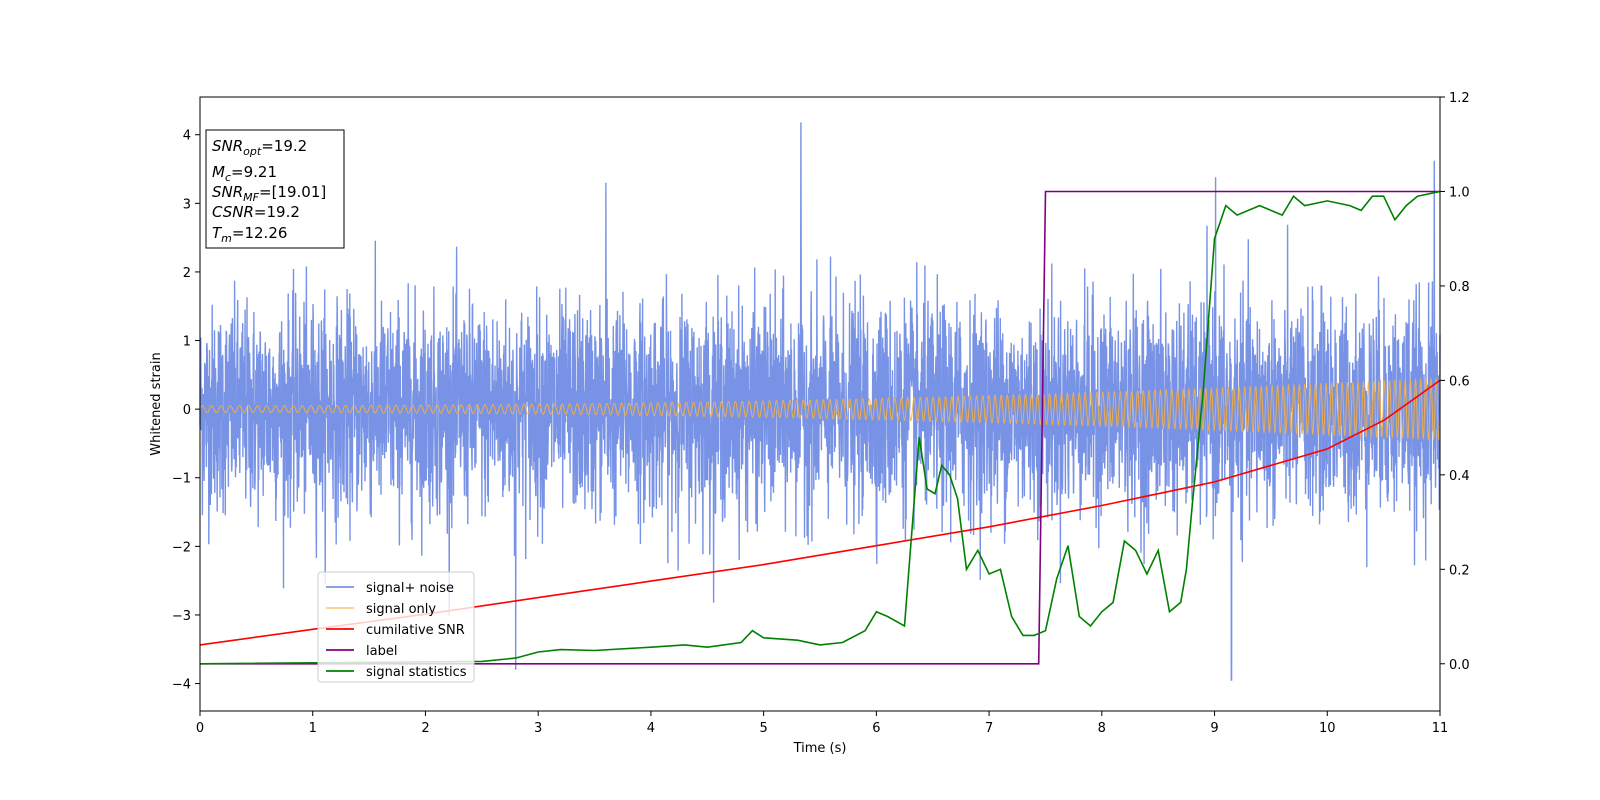  I want to click on y2-tick-label: 0.0, so click(1459, 665).